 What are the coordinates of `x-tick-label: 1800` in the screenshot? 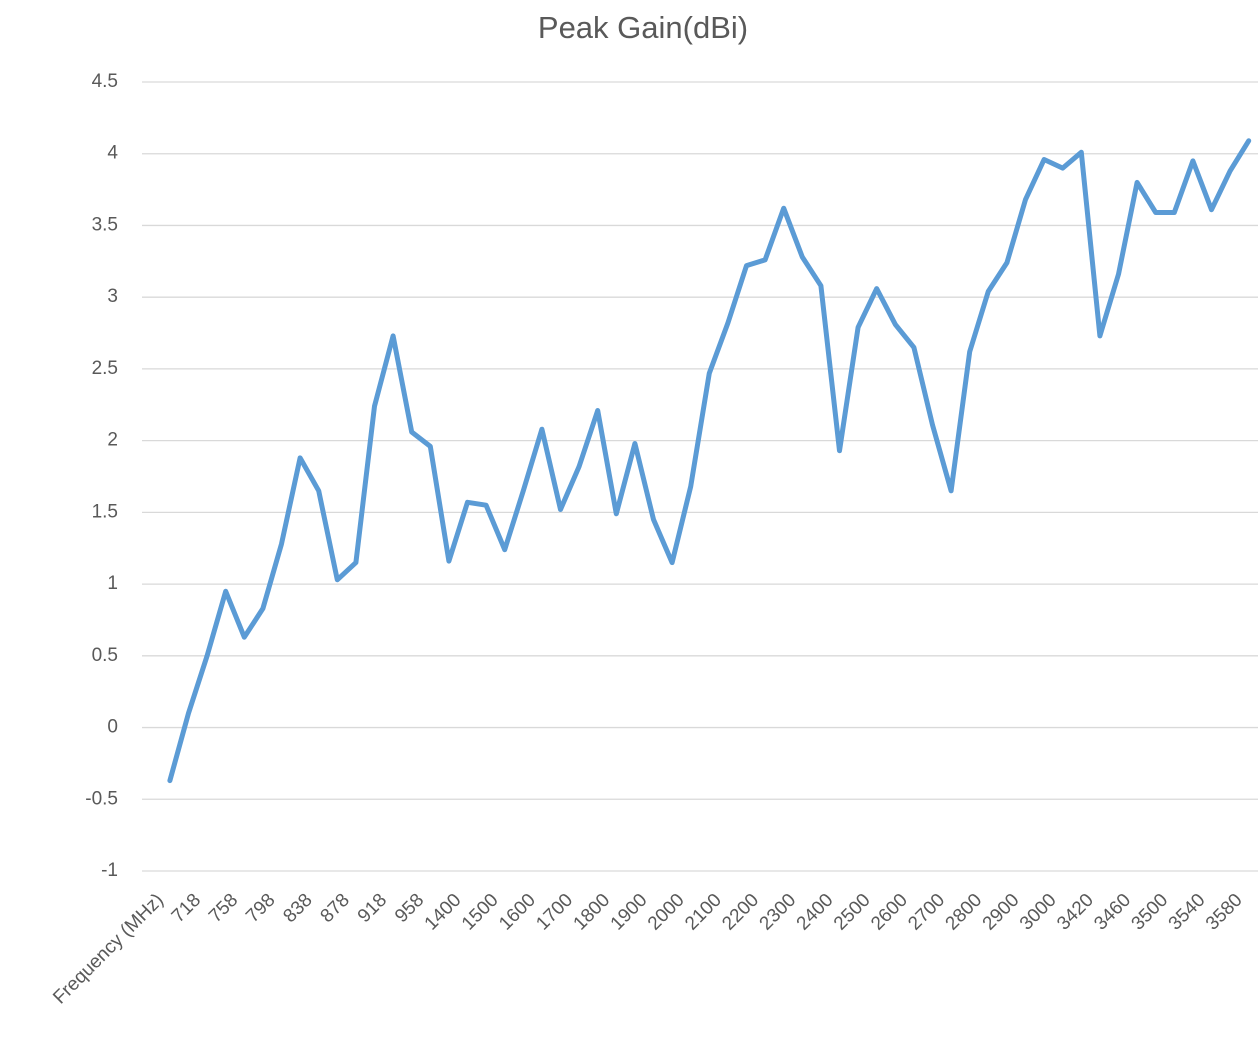 It's located at (592, 912).